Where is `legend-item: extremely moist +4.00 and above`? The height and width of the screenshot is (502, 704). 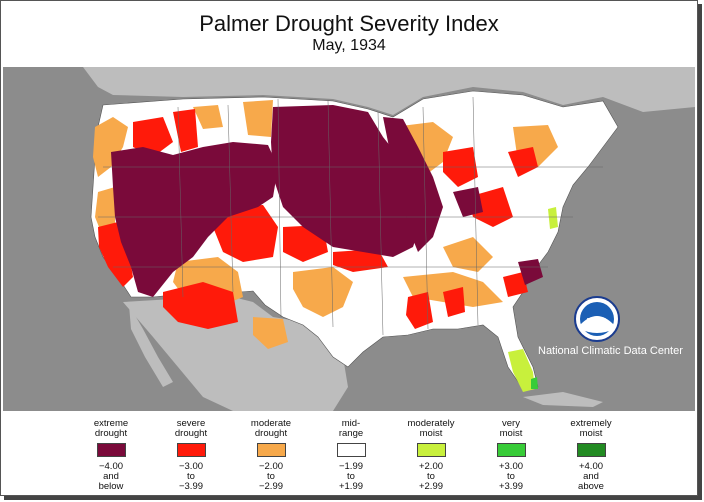 legend-item: extremely moist +4.00 and above is located at coordinates (591, 453).